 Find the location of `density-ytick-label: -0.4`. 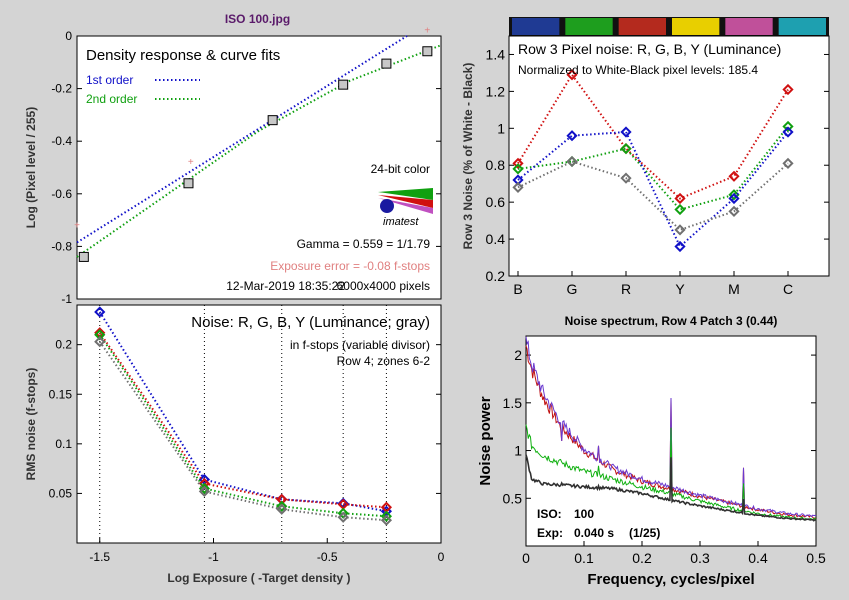

density-ytick-label: -0.4 is located at coordinates (61, 141).